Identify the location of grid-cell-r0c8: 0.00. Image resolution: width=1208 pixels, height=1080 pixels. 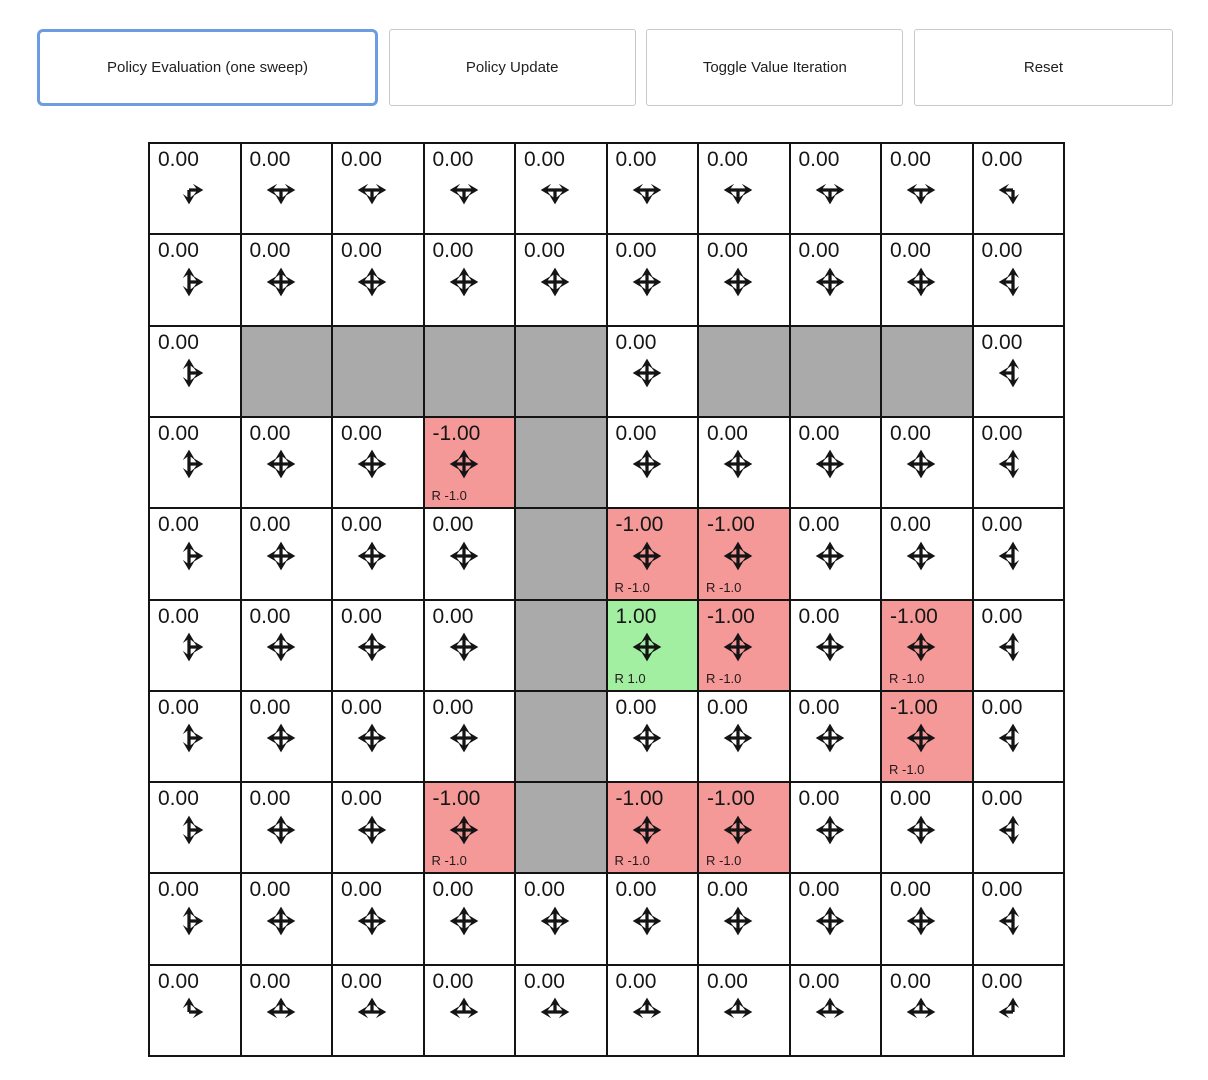
(927, 189).